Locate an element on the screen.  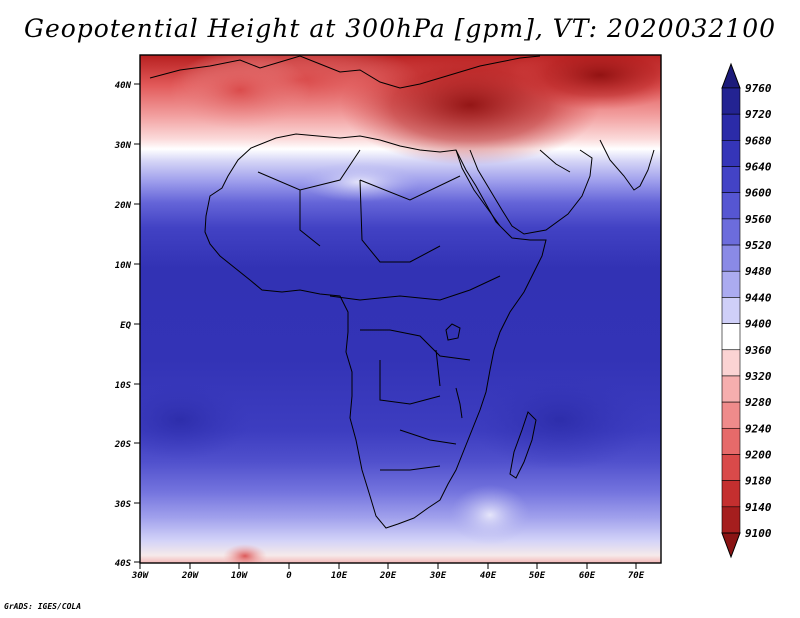
persian-gulf is located at coordinates (555, 161).